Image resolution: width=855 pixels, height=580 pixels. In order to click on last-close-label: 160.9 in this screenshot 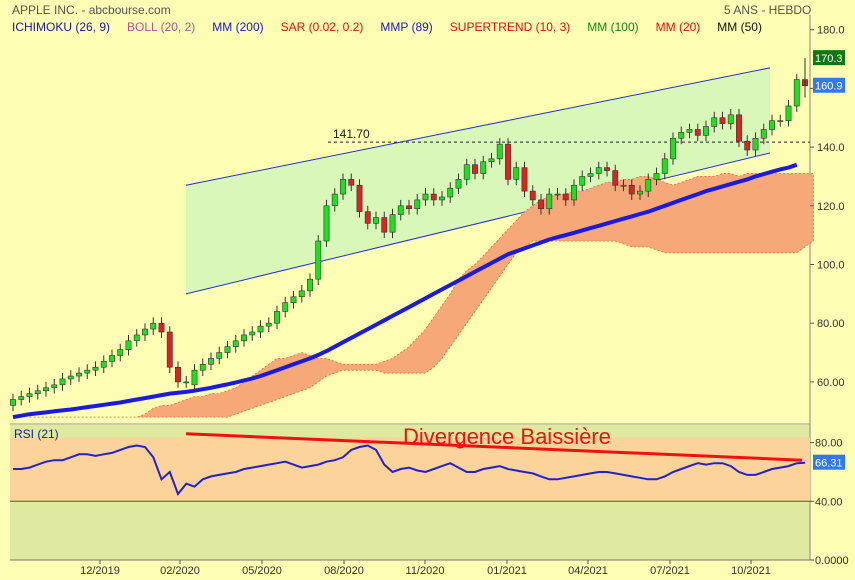, I will do `click(829, 87)`.